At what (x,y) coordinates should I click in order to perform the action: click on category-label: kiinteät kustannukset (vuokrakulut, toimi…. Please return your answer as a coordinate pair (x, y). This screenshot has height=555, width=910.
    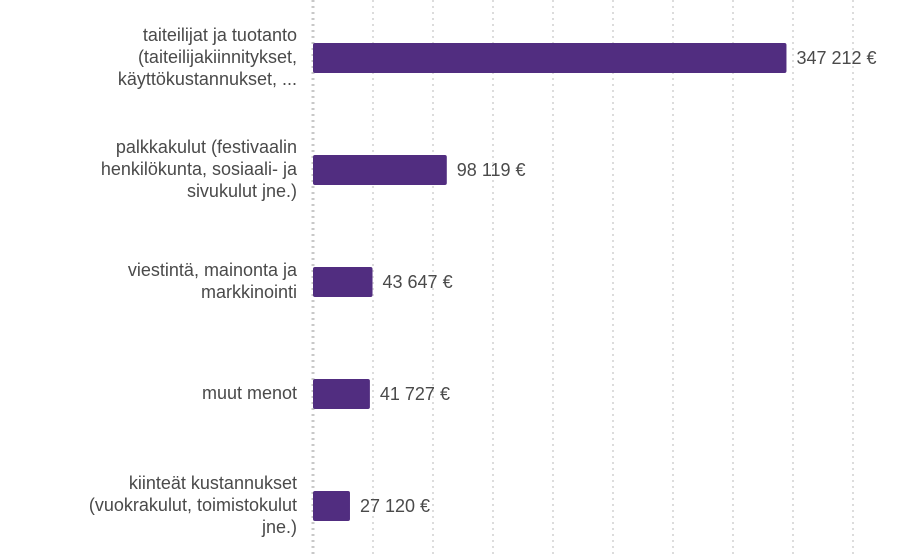
    Looking at the image, I should click on (193, 505).